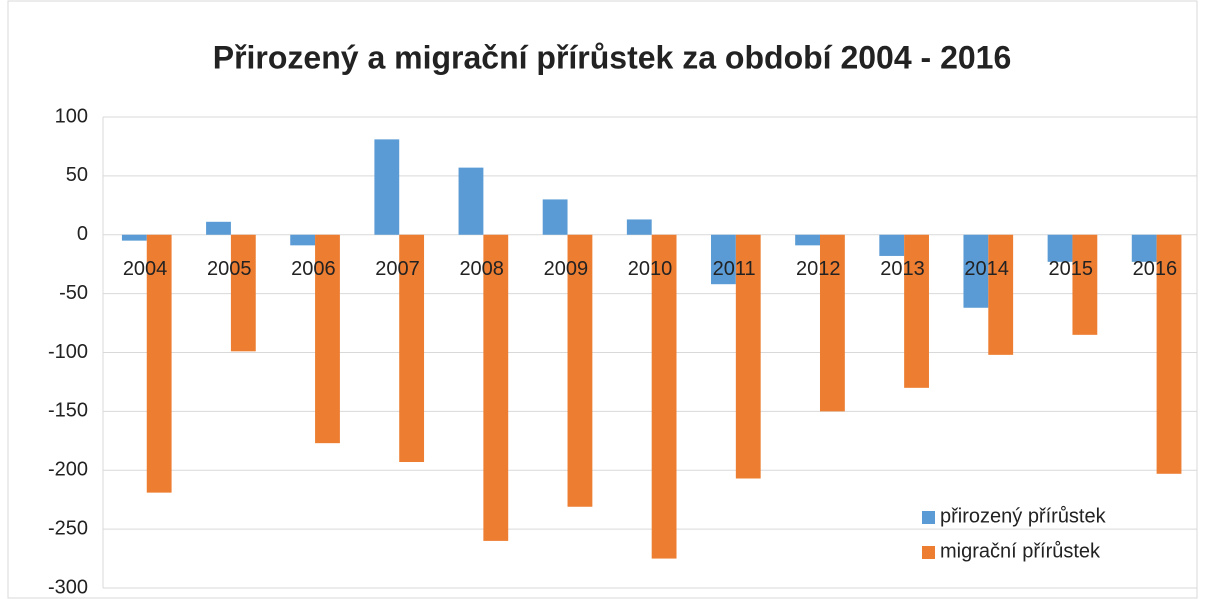  Describe the element at coordinates (68, 528) in the screenshot. I see `y-tick-label: -250` at that location.